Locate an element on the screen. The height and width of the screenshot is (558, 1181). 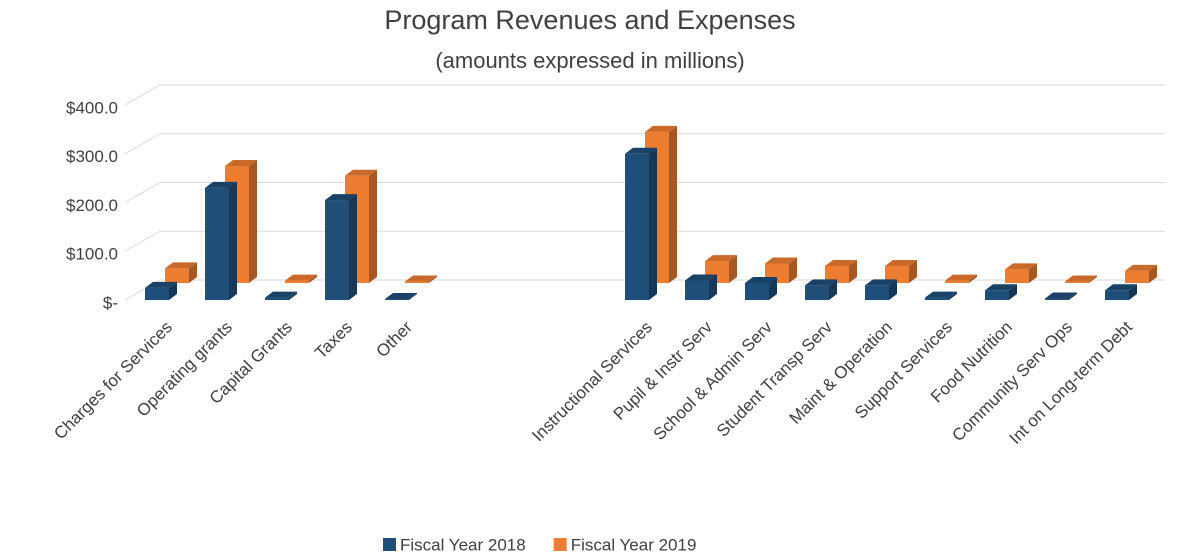
y-tick-label: $200.0 is located at coordinates (92, 205).